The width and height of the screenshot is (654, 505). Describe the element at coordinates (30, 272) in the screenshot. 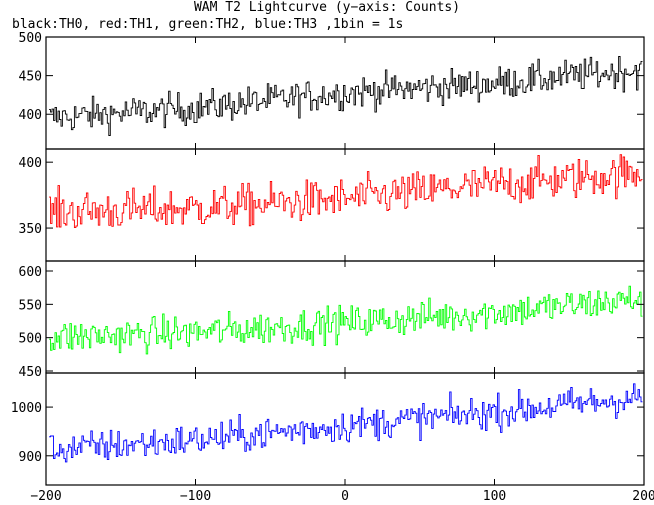

I see `y-tick-label: 600` at that location.